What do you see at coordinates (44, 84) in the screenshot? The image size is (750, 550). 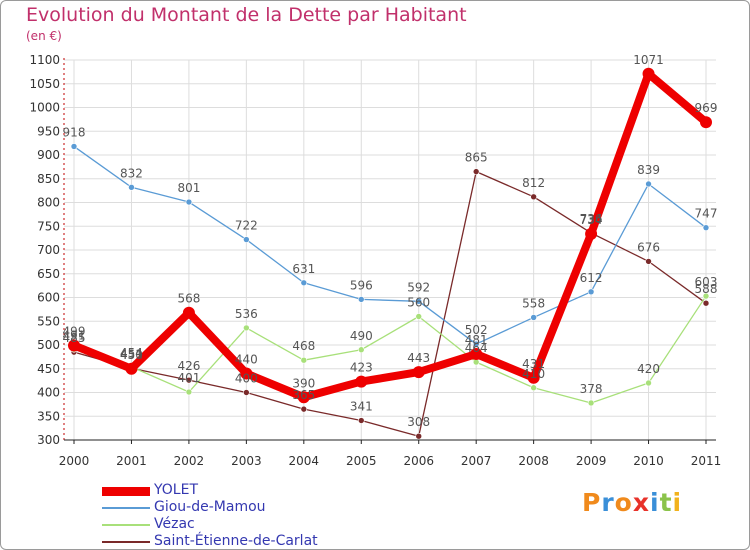 I see `y-tick-label: 1050` at bounding box center [44, 84].